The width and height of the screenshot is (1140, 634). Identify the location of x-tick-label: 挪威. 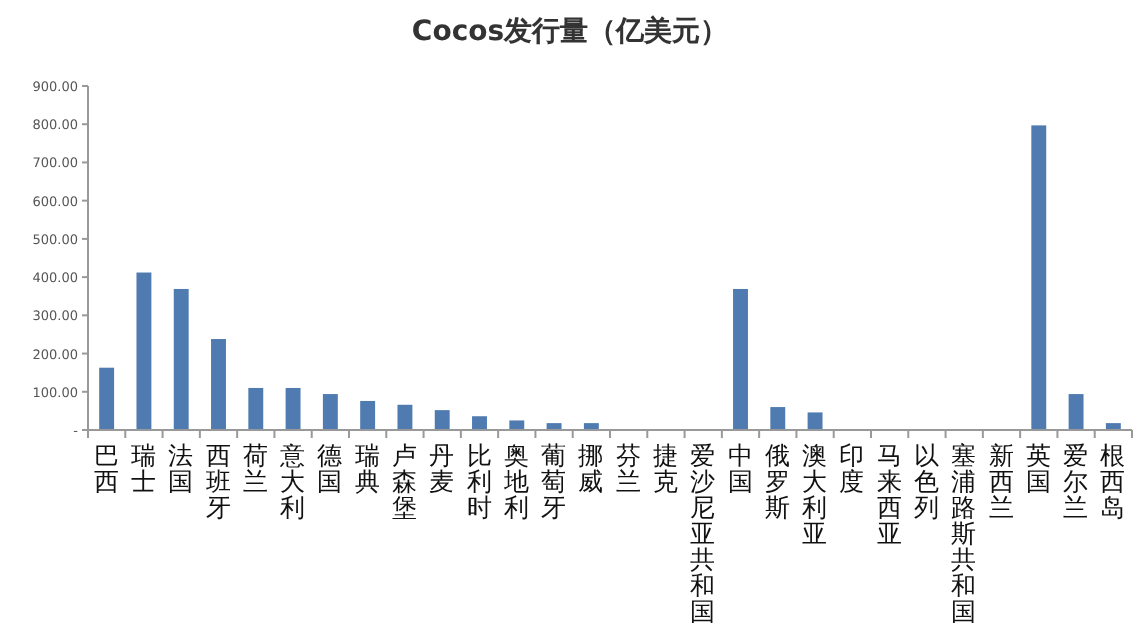
(591, 468).